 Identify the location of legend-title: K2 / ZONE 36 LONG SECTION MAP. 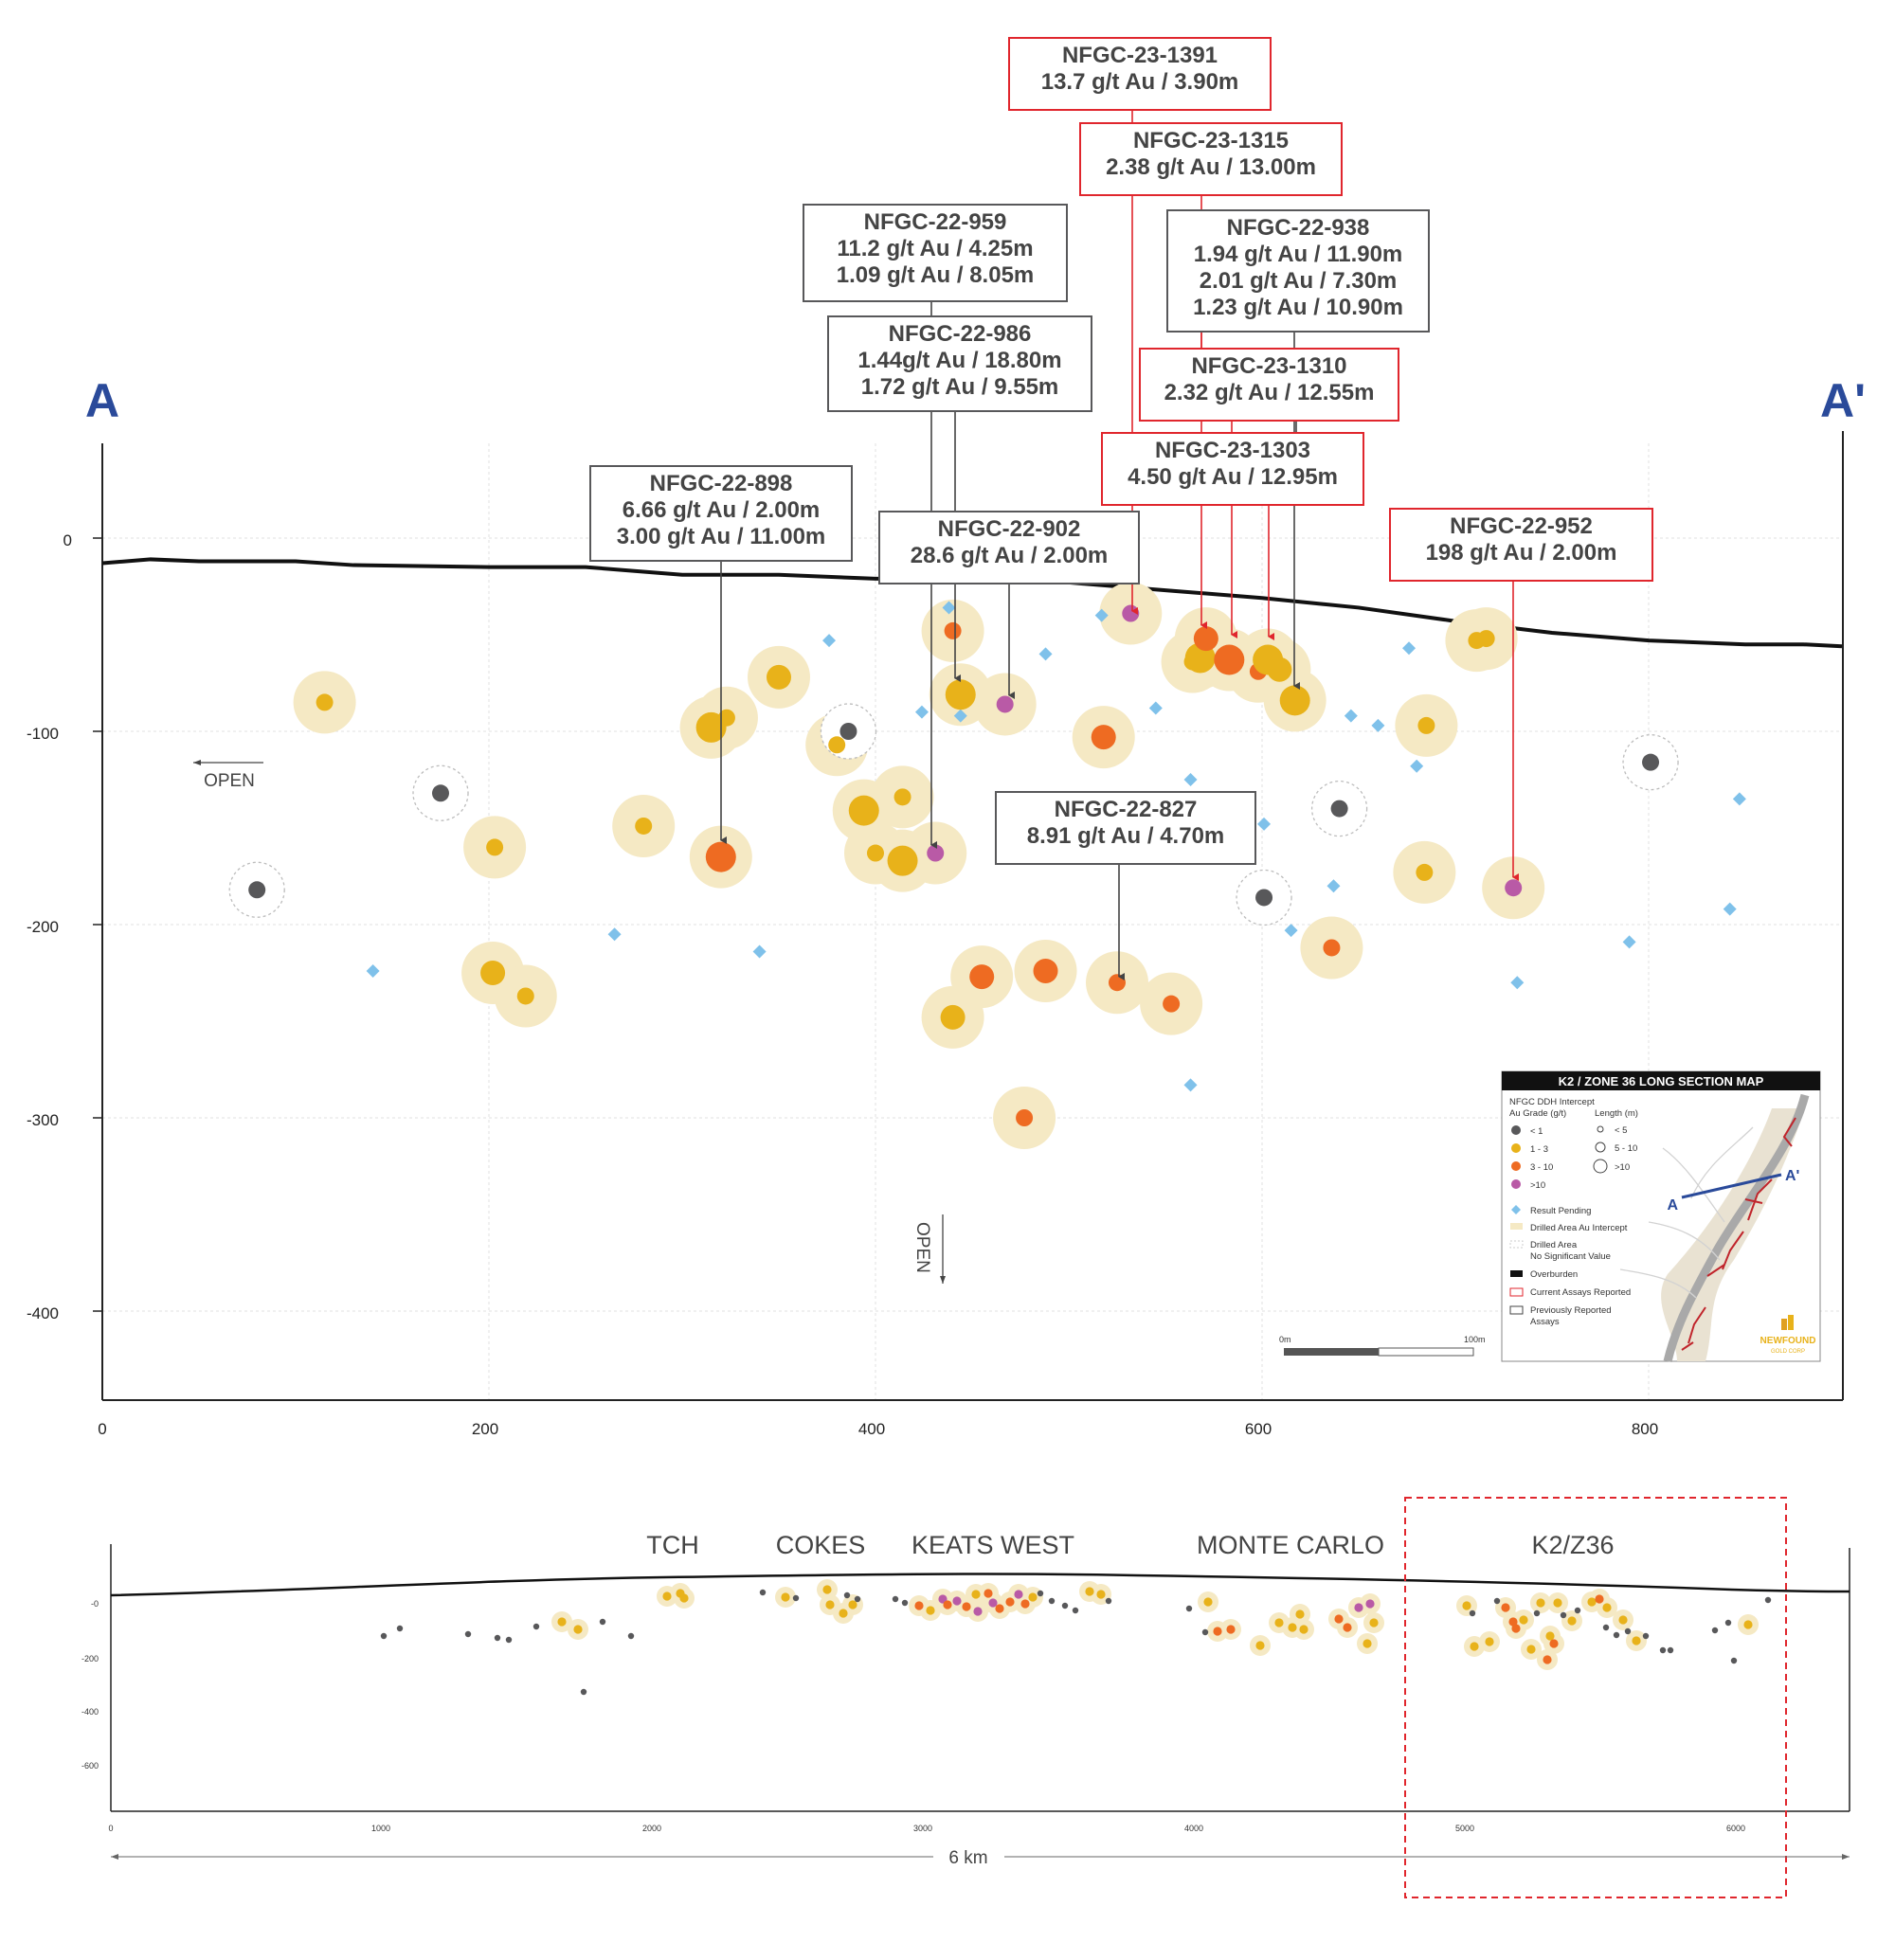
(1661, 1081).